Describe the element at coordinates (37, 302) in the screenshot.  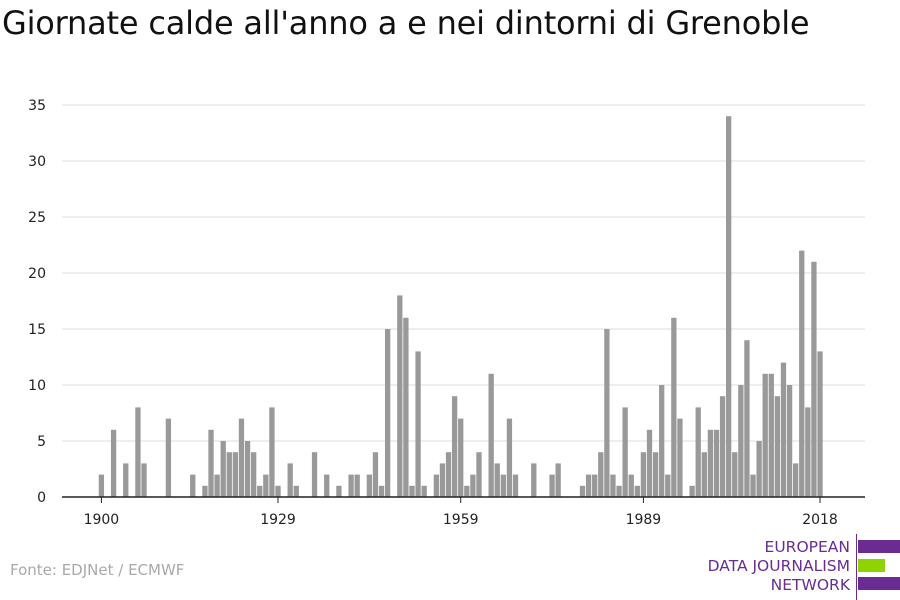
I see `y-axis-labels: 0 5 10 15 20 25 30 35` at that location.